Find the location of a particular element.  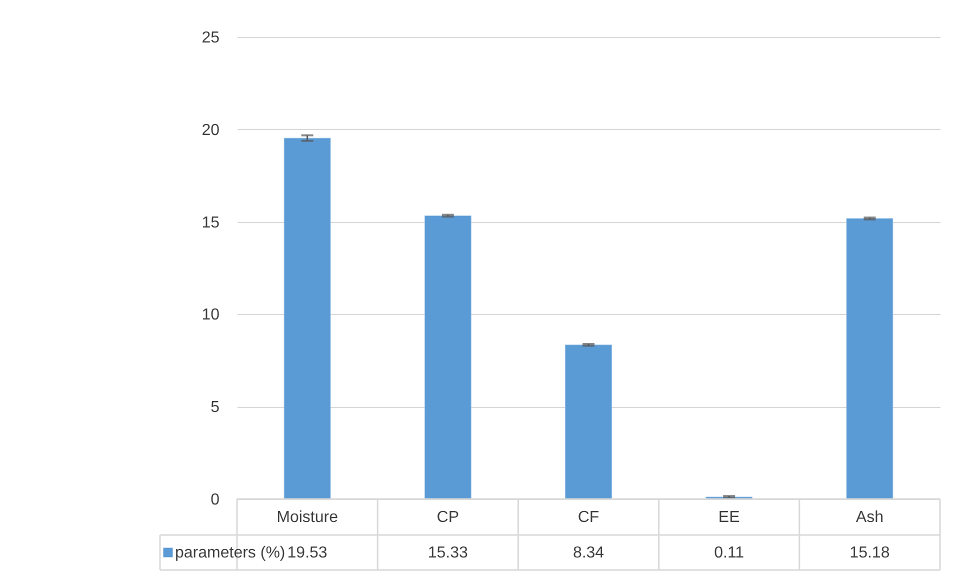

y-tick-label: 10 is located at coordinates (211, 315).